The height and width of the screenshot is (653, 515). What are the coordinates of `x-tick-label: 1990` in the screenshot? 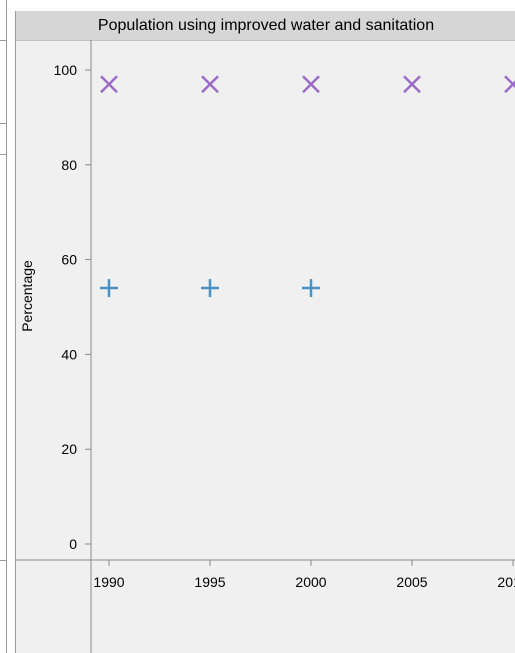 It's located at (108, 582).